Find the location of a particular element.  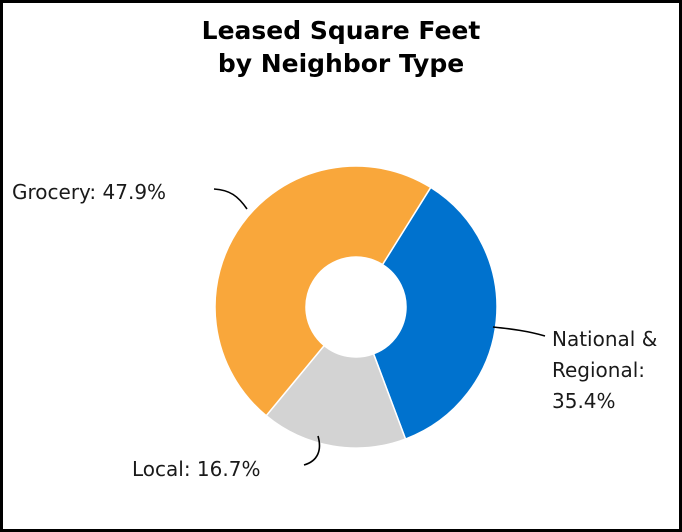

slice-local is located at coordinates (336, 396).